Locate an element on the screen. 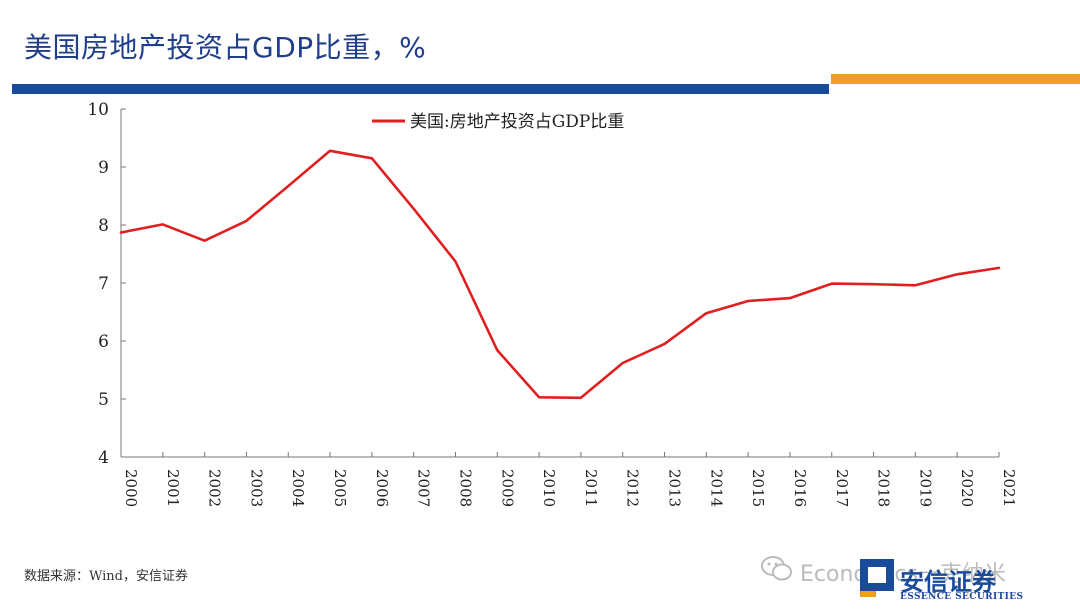 The height and width of the screenshot is (615, 1080). x-tick-label: 2000 is located at coordinates (131, 488).